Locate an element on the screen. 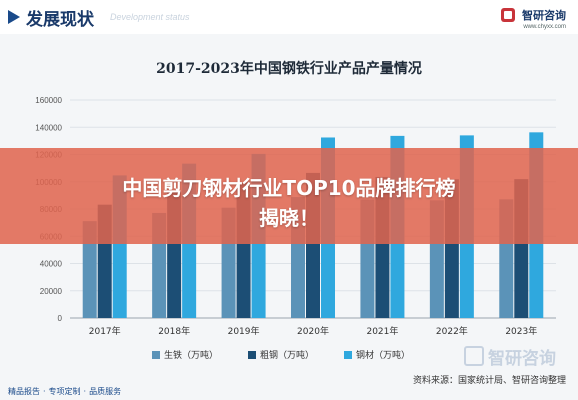 The height and width of the screenshot is (400, 578). y-tick-label: 40000 is located at coordinates (51, 264).